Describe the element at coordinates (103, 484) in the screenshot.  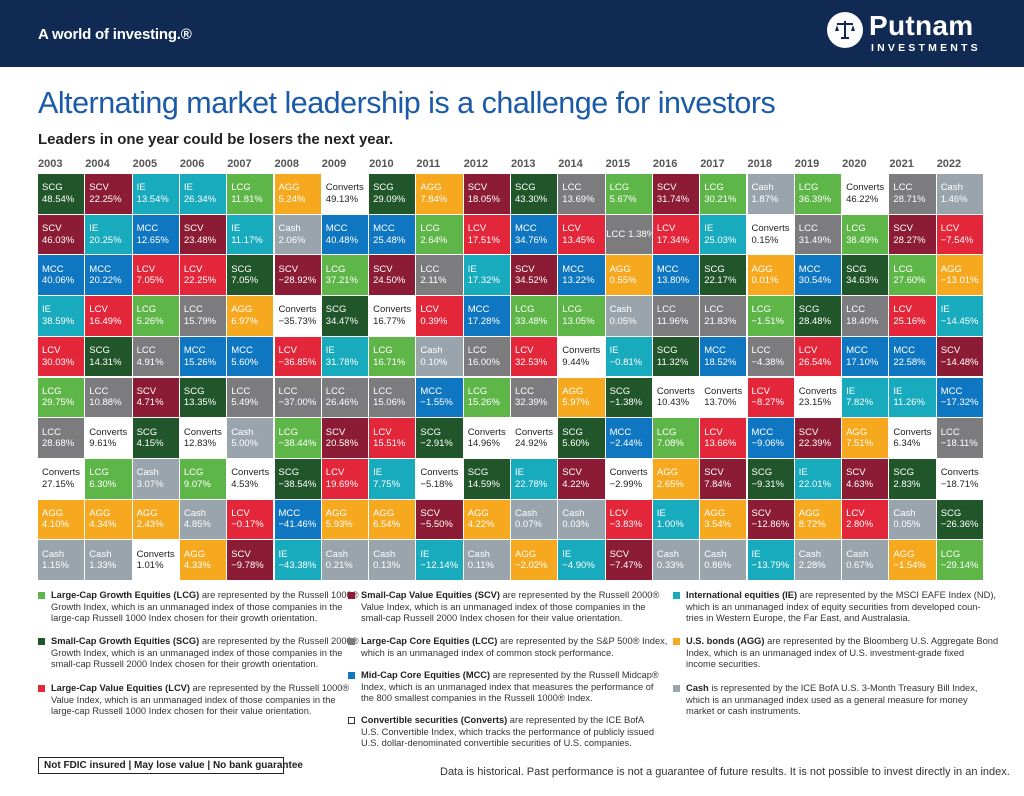
I see `cell-return: 6.30%` at that location.